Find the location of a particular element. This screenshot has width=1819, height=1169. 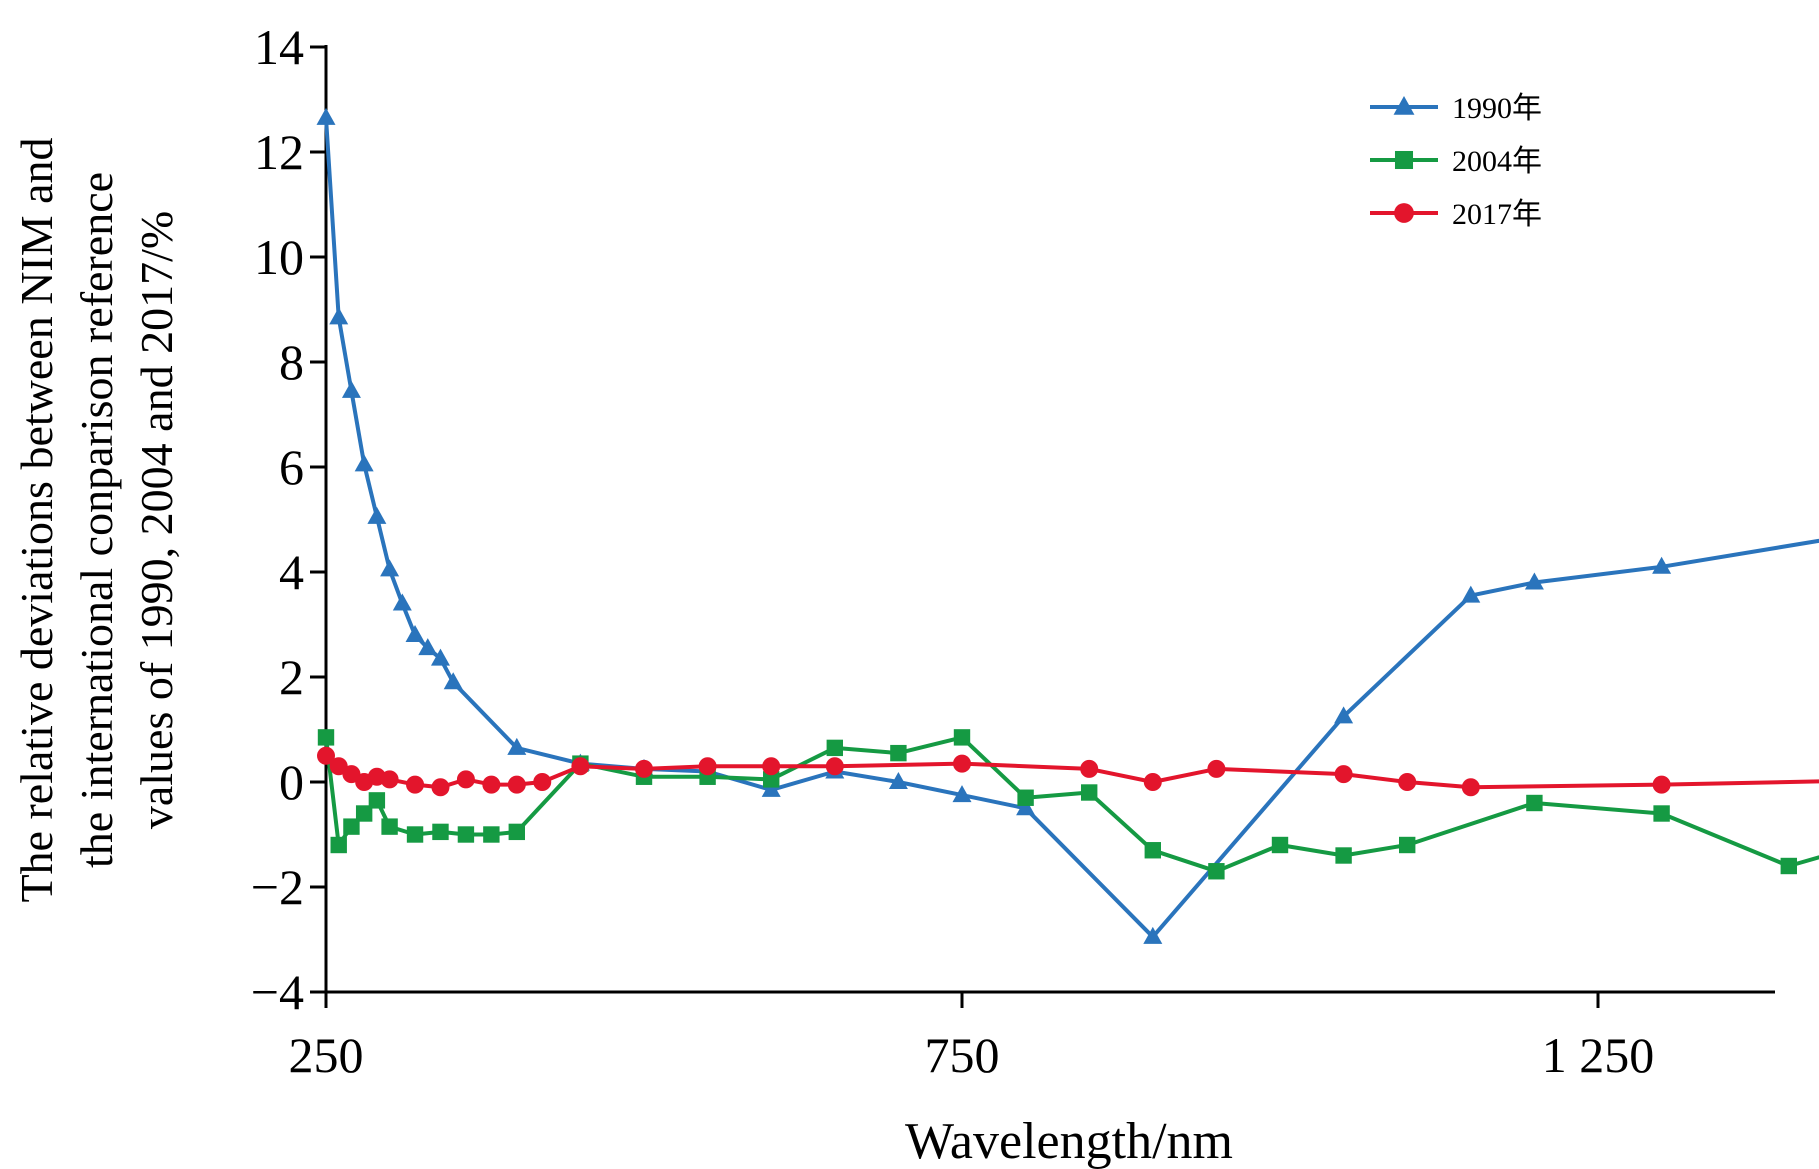

legend-item: 2017年 is located at coordinates (1456, 214).